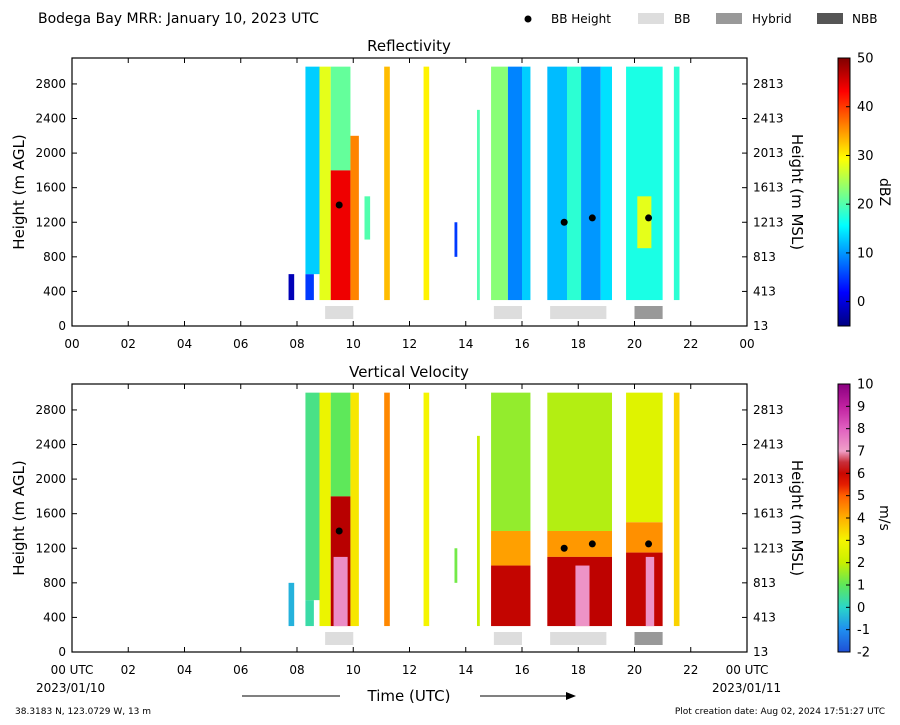  I want to click on colorbar-tick-label: -2, so click(863, 653).